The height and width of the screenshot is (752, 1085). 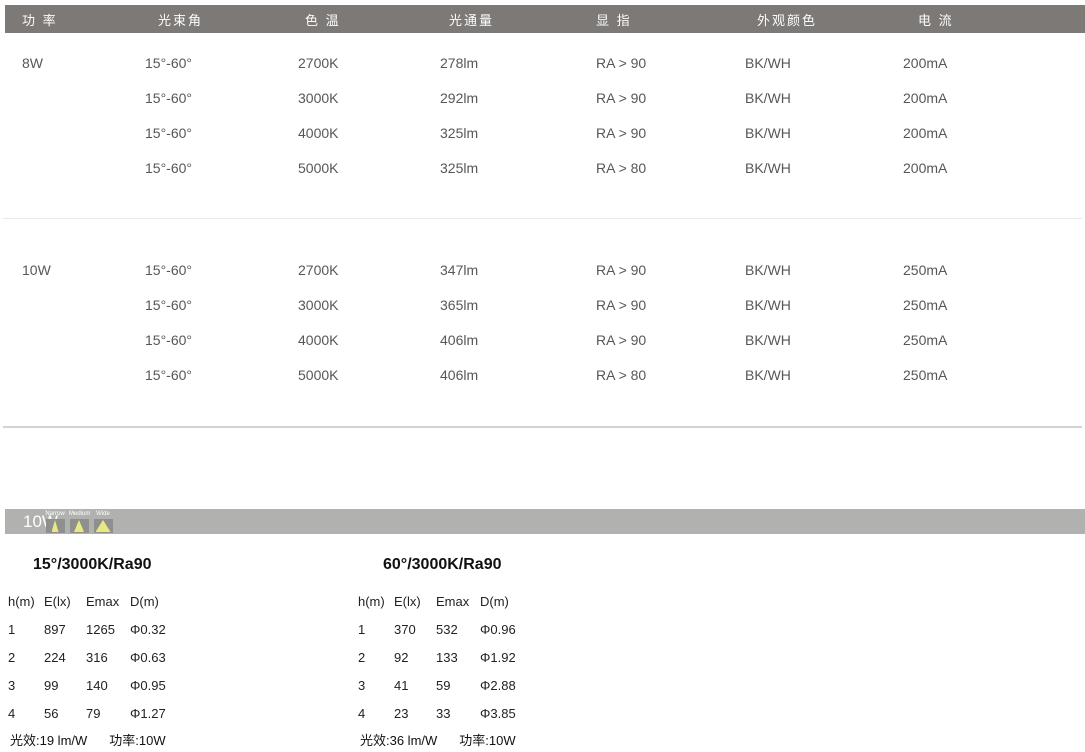 What do you see at coordinates (442, 564) in the screenshot?
I see `table-title: 60°/3000K/Ra90` at bounding box center [442, 564].